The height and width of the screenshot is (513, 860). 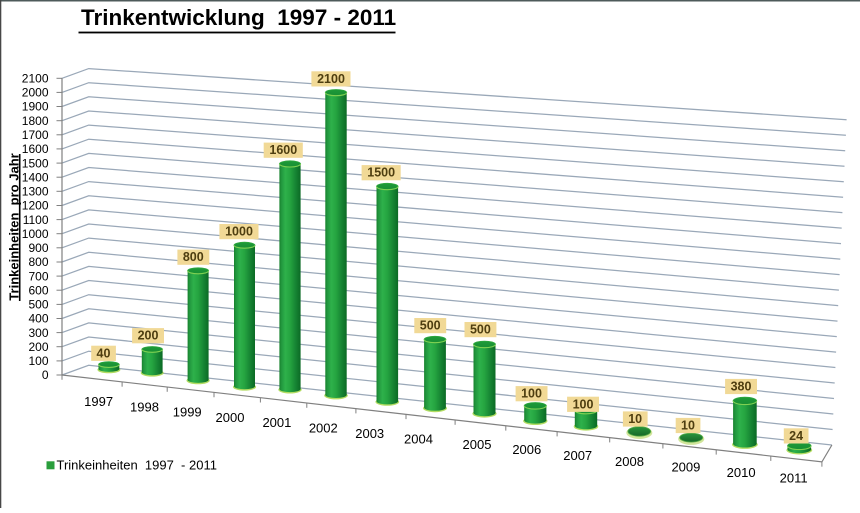 What do you see at coordinates (794, 477) in the screenshot?
I see `svg-text: 2011` at bounding box center [794, 477].